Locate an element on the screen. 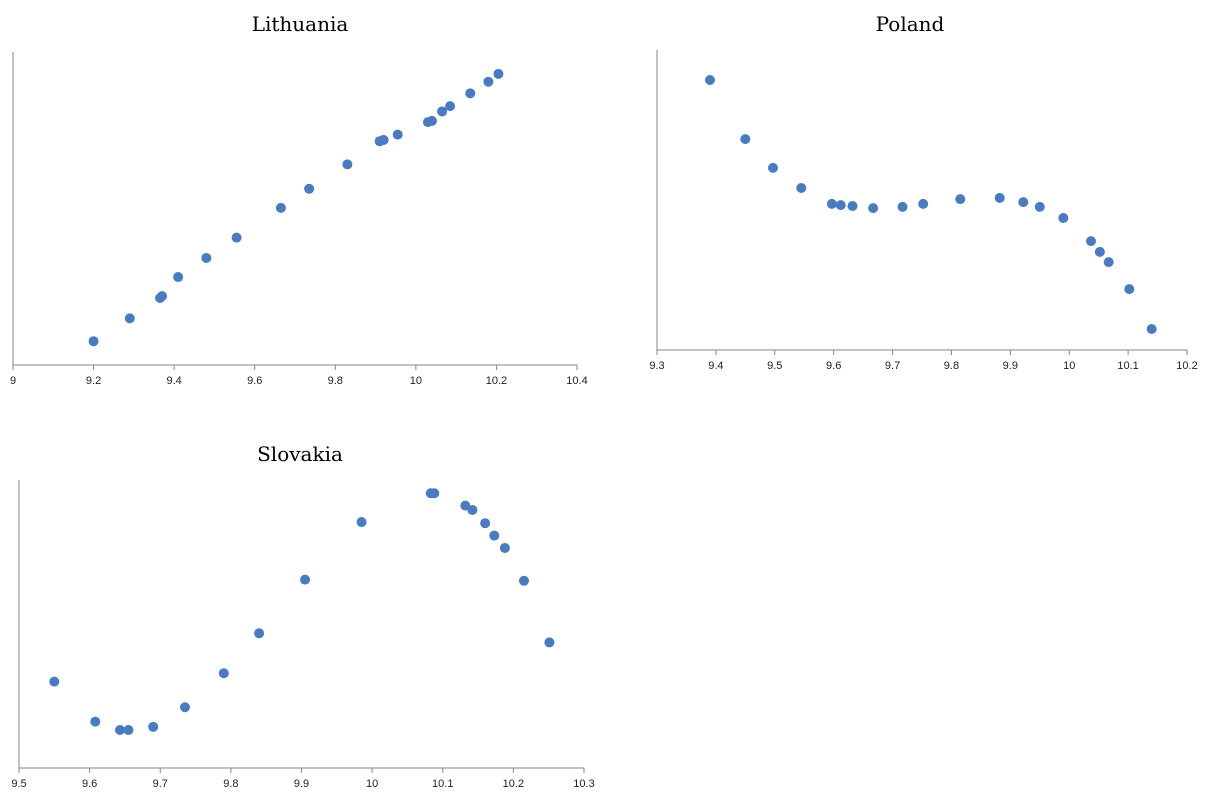 The image size is (1217, 811). x-tick-label: 10.3 is located at coordinates (583, 784).